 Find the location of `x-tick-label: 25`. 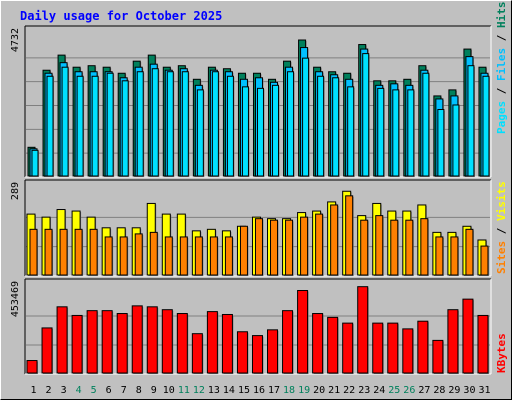

x-tick-label: 25 is located at coordinates (394, 390).